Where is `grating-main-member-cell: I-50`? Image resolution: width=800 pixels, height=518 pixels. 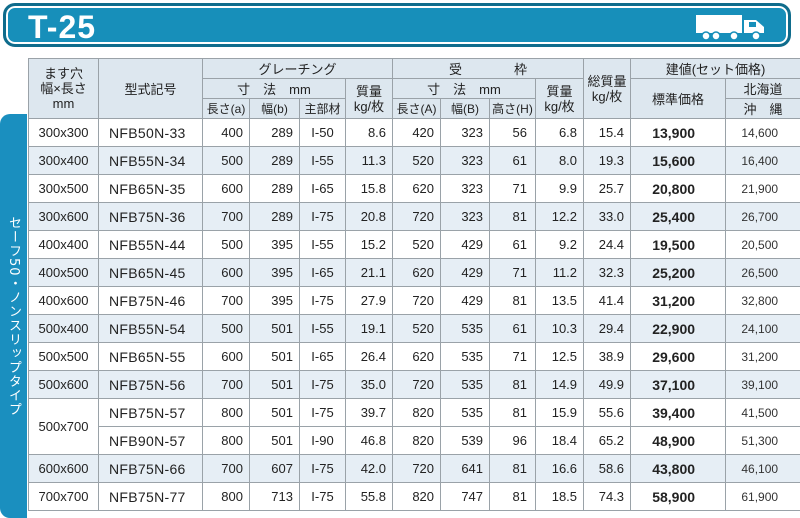
grating-main-member-cell: I-50 is located at coordinates (322, 132).